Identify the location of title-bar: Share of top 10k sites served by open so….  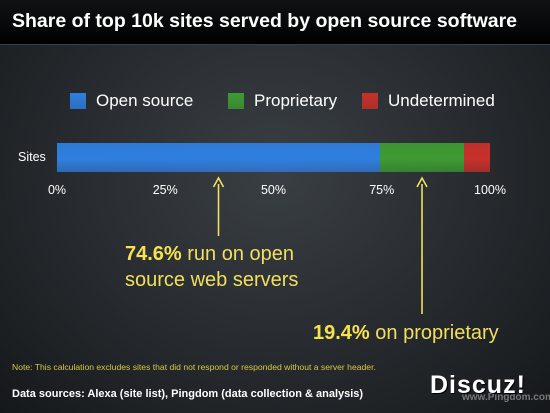
(275, 22).